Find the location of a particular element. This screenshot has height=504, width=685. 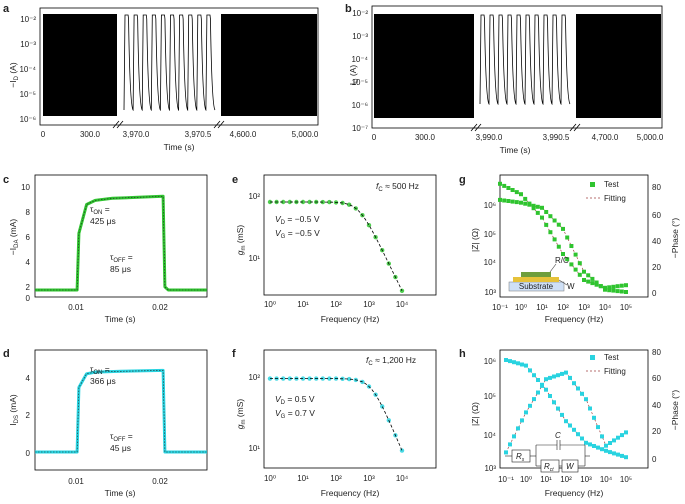

fc-label-f: fC ≈ 1,200 Hz is located at coordinates (391, 361).